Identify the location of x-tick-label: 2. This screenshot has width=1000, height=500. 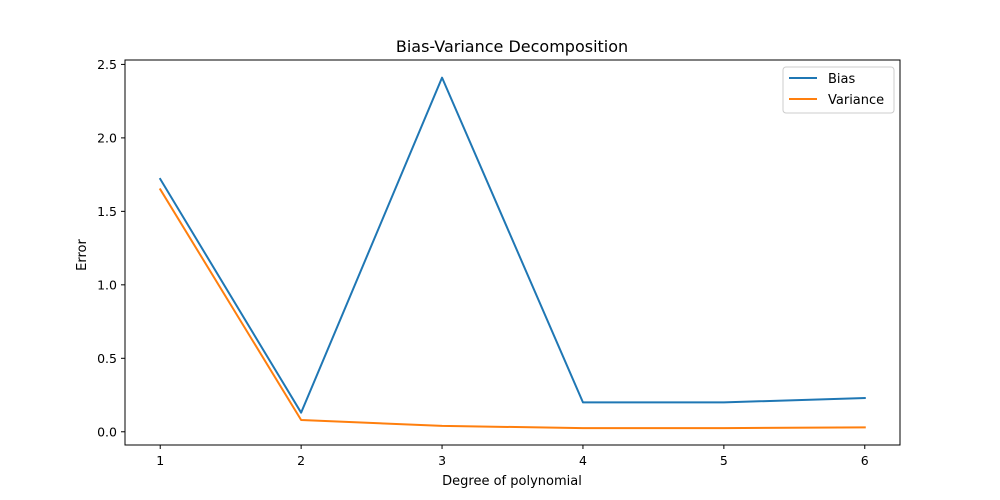
(301, 460).